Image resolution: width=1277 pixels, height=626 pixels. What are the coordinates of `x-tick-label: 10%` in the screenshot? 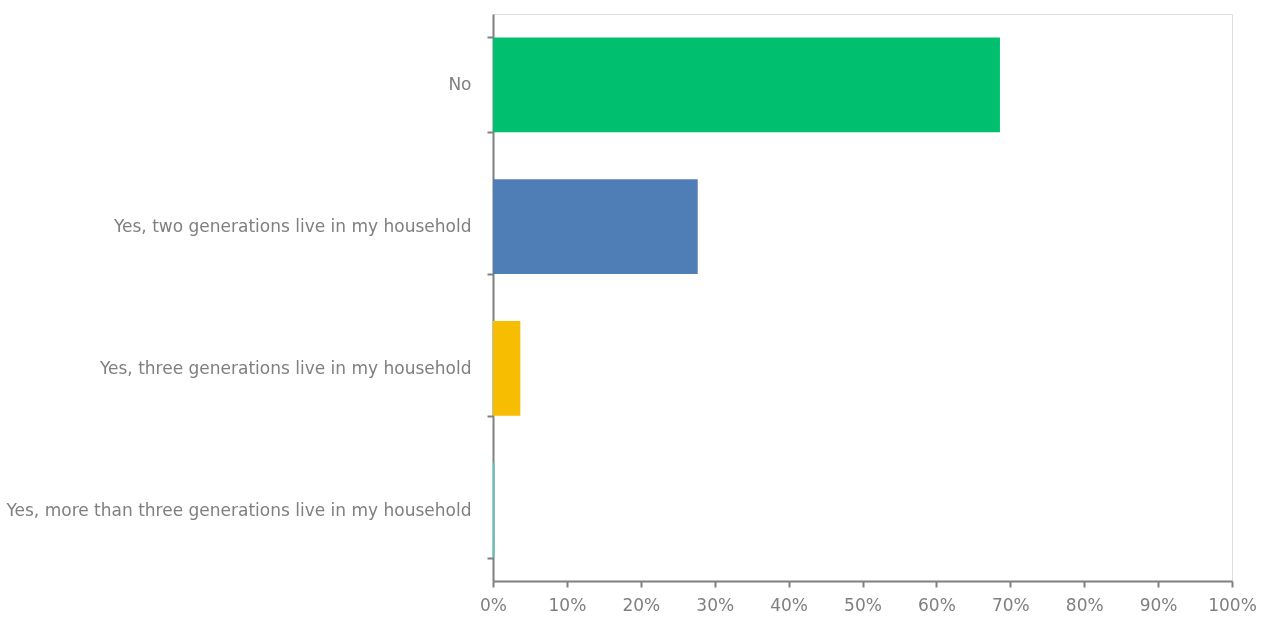 It's located at (567, 604).